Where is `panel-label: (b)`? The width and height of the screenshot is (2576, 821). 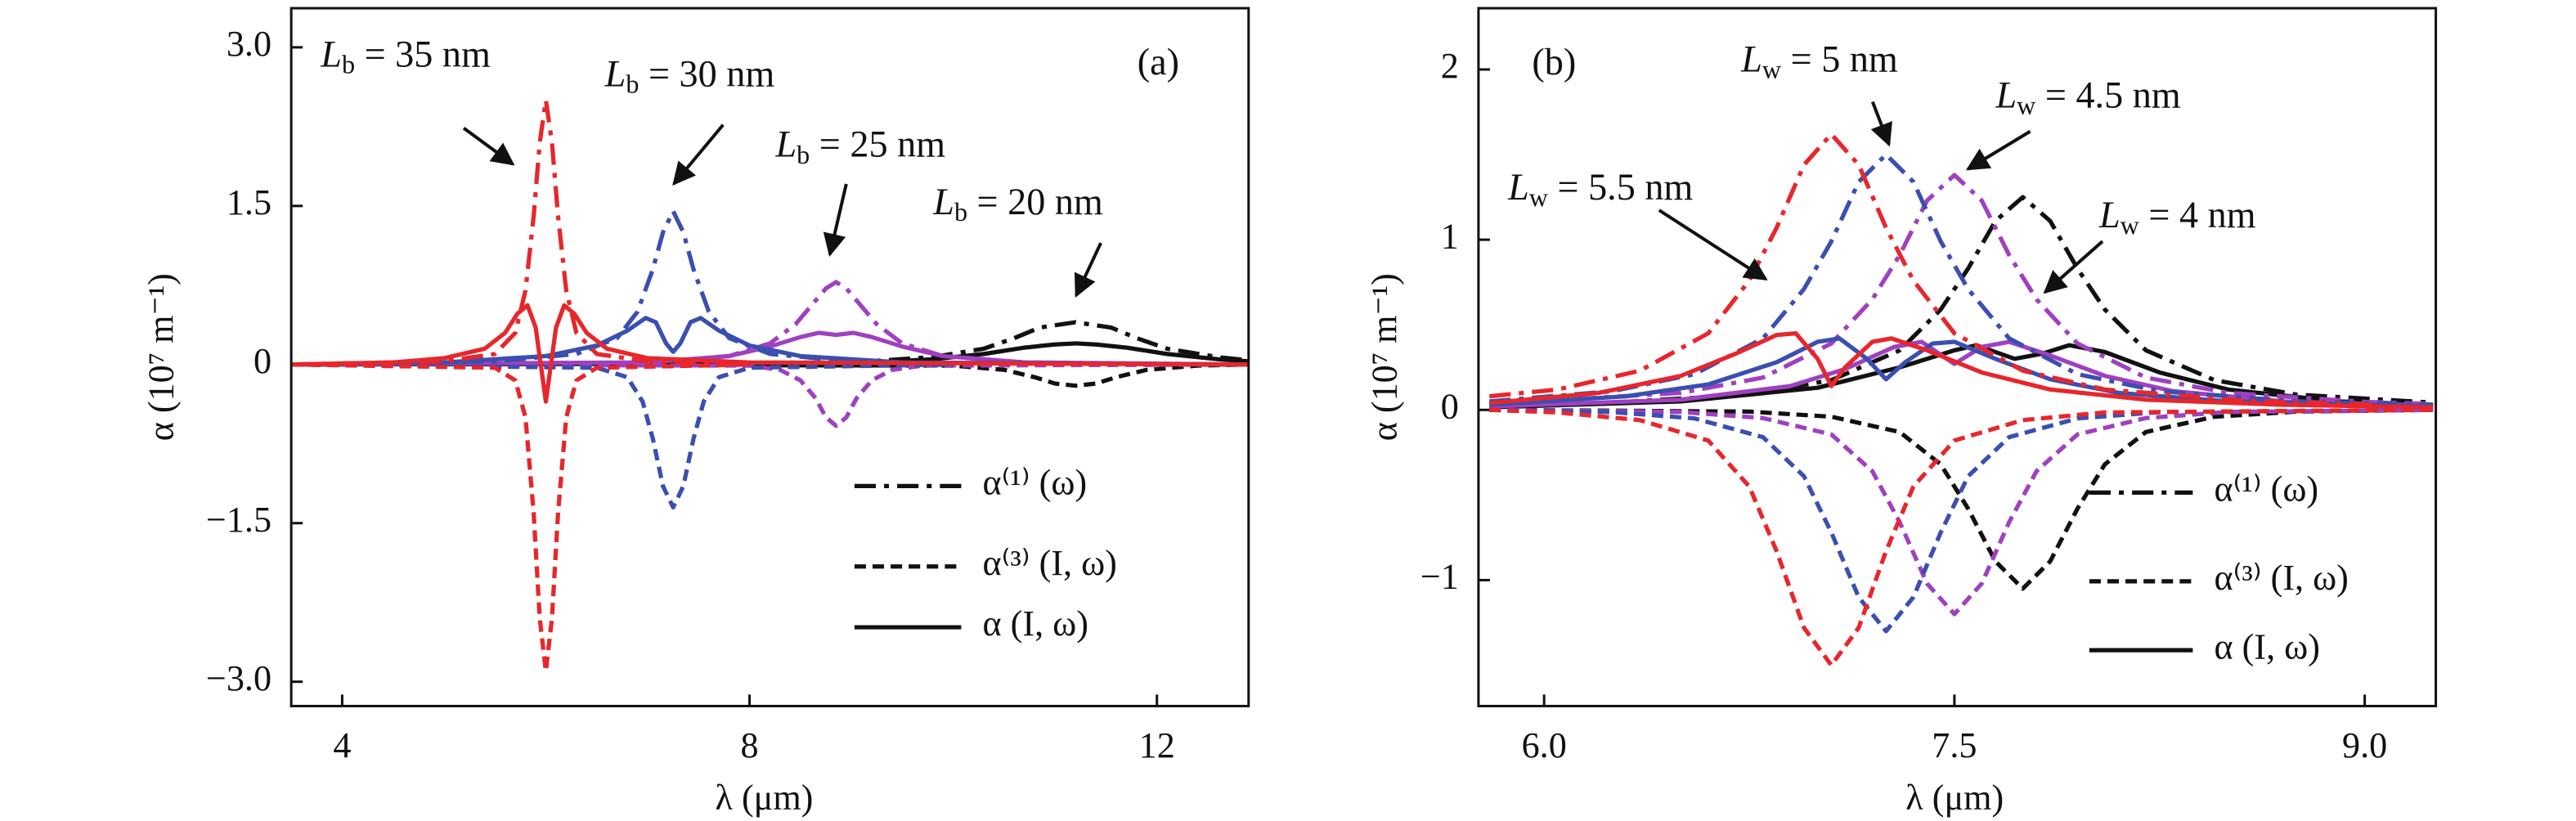
panel-label: (b) is located at coordinates (1554, 62).